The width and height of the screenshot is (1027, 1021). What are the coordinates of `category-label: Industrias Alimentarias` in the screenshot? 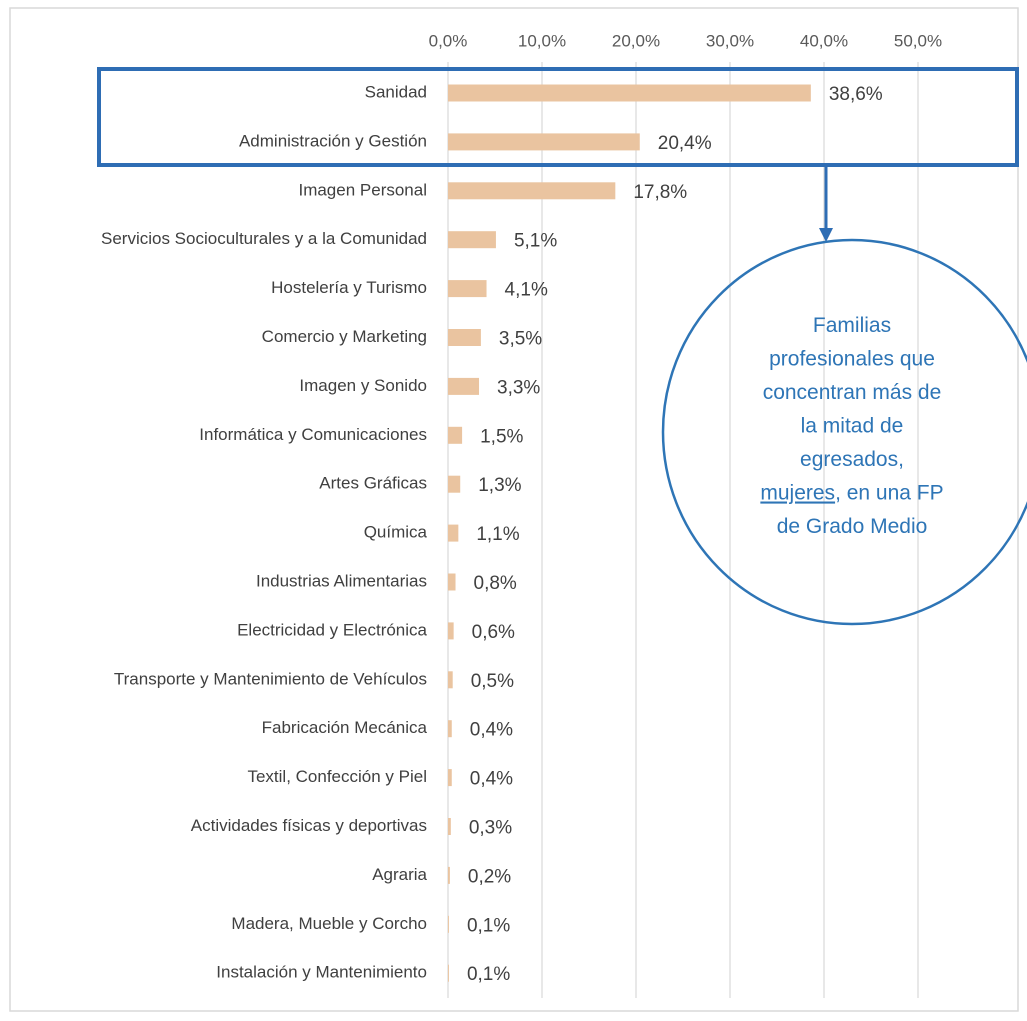 It's located at (341, 580).